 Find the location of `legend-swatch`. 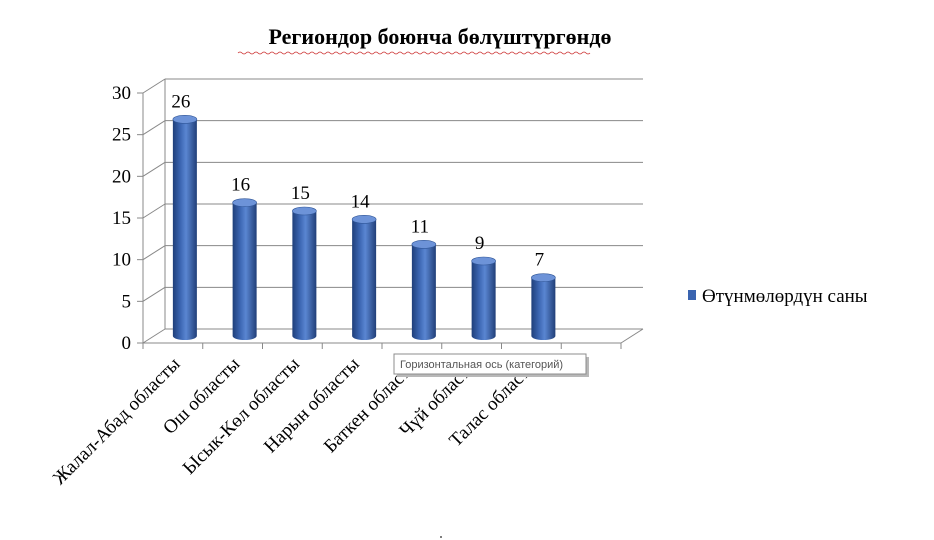

legend-swatch is located at coordinates (692, 295).